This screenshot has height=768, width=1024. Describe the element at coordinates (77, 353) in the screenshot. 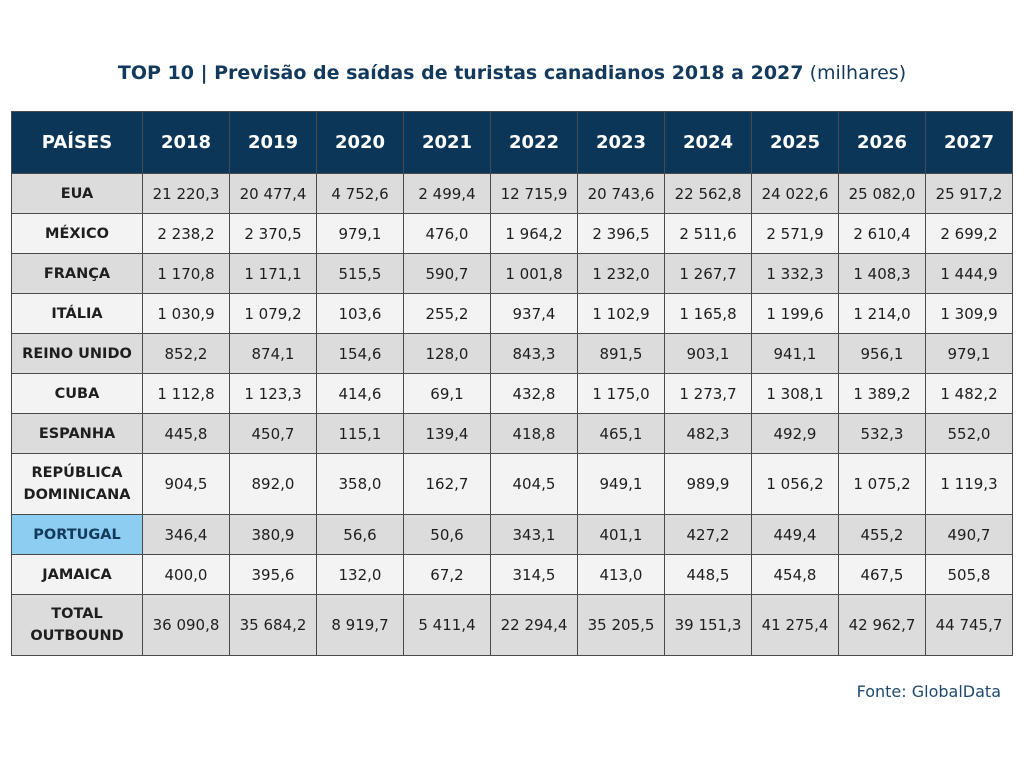

I see `country-cell: REINO UNIDO` at that location.